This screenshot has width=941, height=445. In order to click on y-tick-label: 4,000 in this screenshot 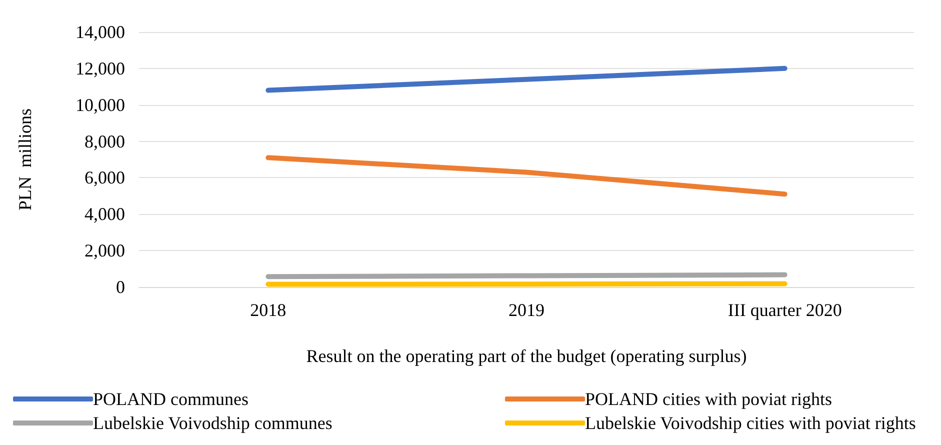, I will do `click(104, 214)`.